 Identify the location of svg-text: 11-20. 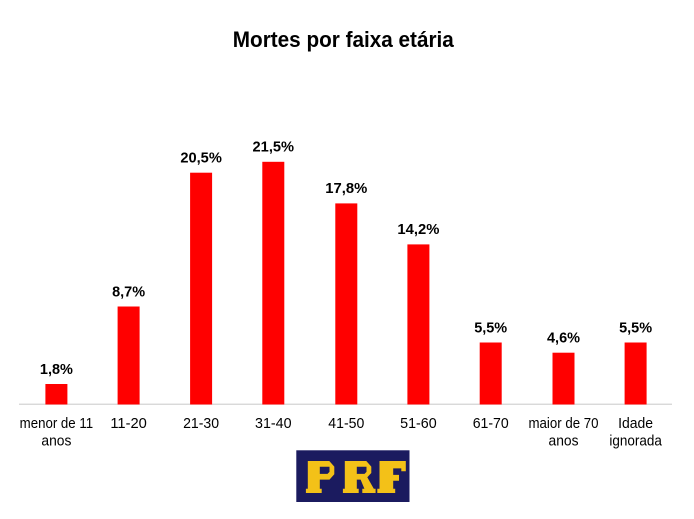
(128, 423).